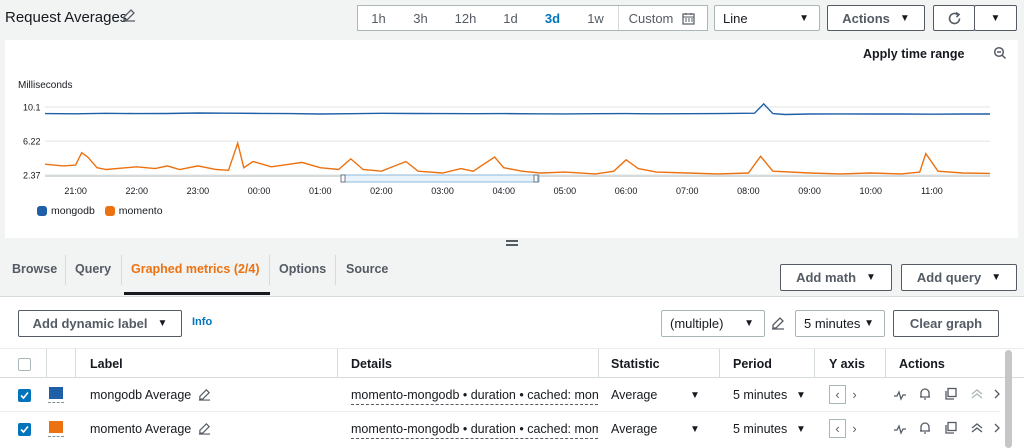  Describe the element at coordinates (106, 364) in the screenshot. I see `col-label: Label` at that location.